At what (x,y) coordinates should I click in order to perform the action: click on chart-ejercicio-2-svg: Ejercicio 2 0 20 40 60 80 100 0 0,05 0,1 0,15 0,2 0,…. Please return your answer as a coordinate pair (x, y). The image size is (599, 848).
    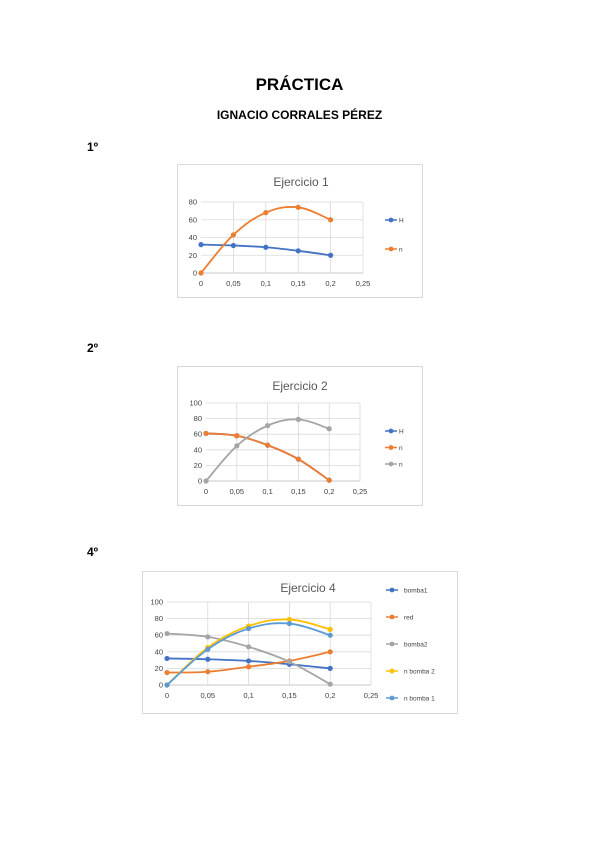
    Looking at the image, I should click on (296, 437).